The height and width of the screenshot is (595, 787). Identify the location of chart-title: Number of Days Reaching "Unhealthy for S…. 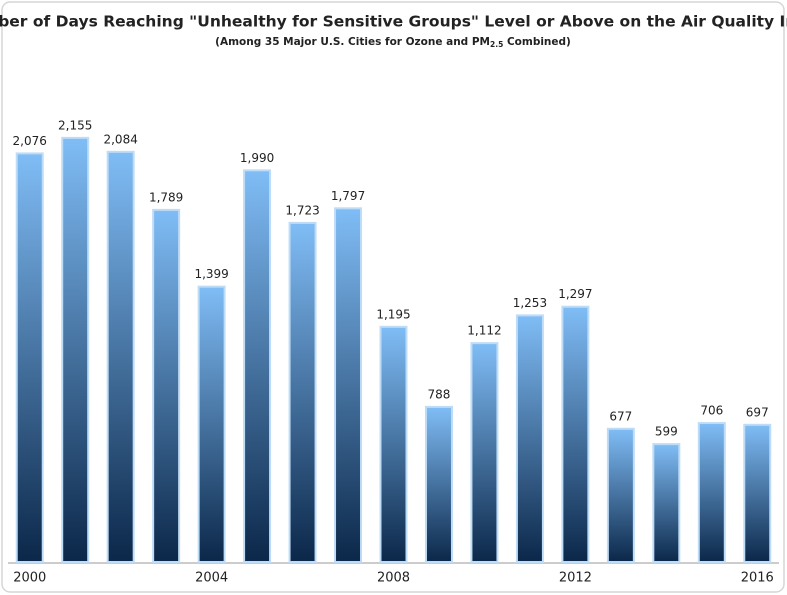
(393, 22).